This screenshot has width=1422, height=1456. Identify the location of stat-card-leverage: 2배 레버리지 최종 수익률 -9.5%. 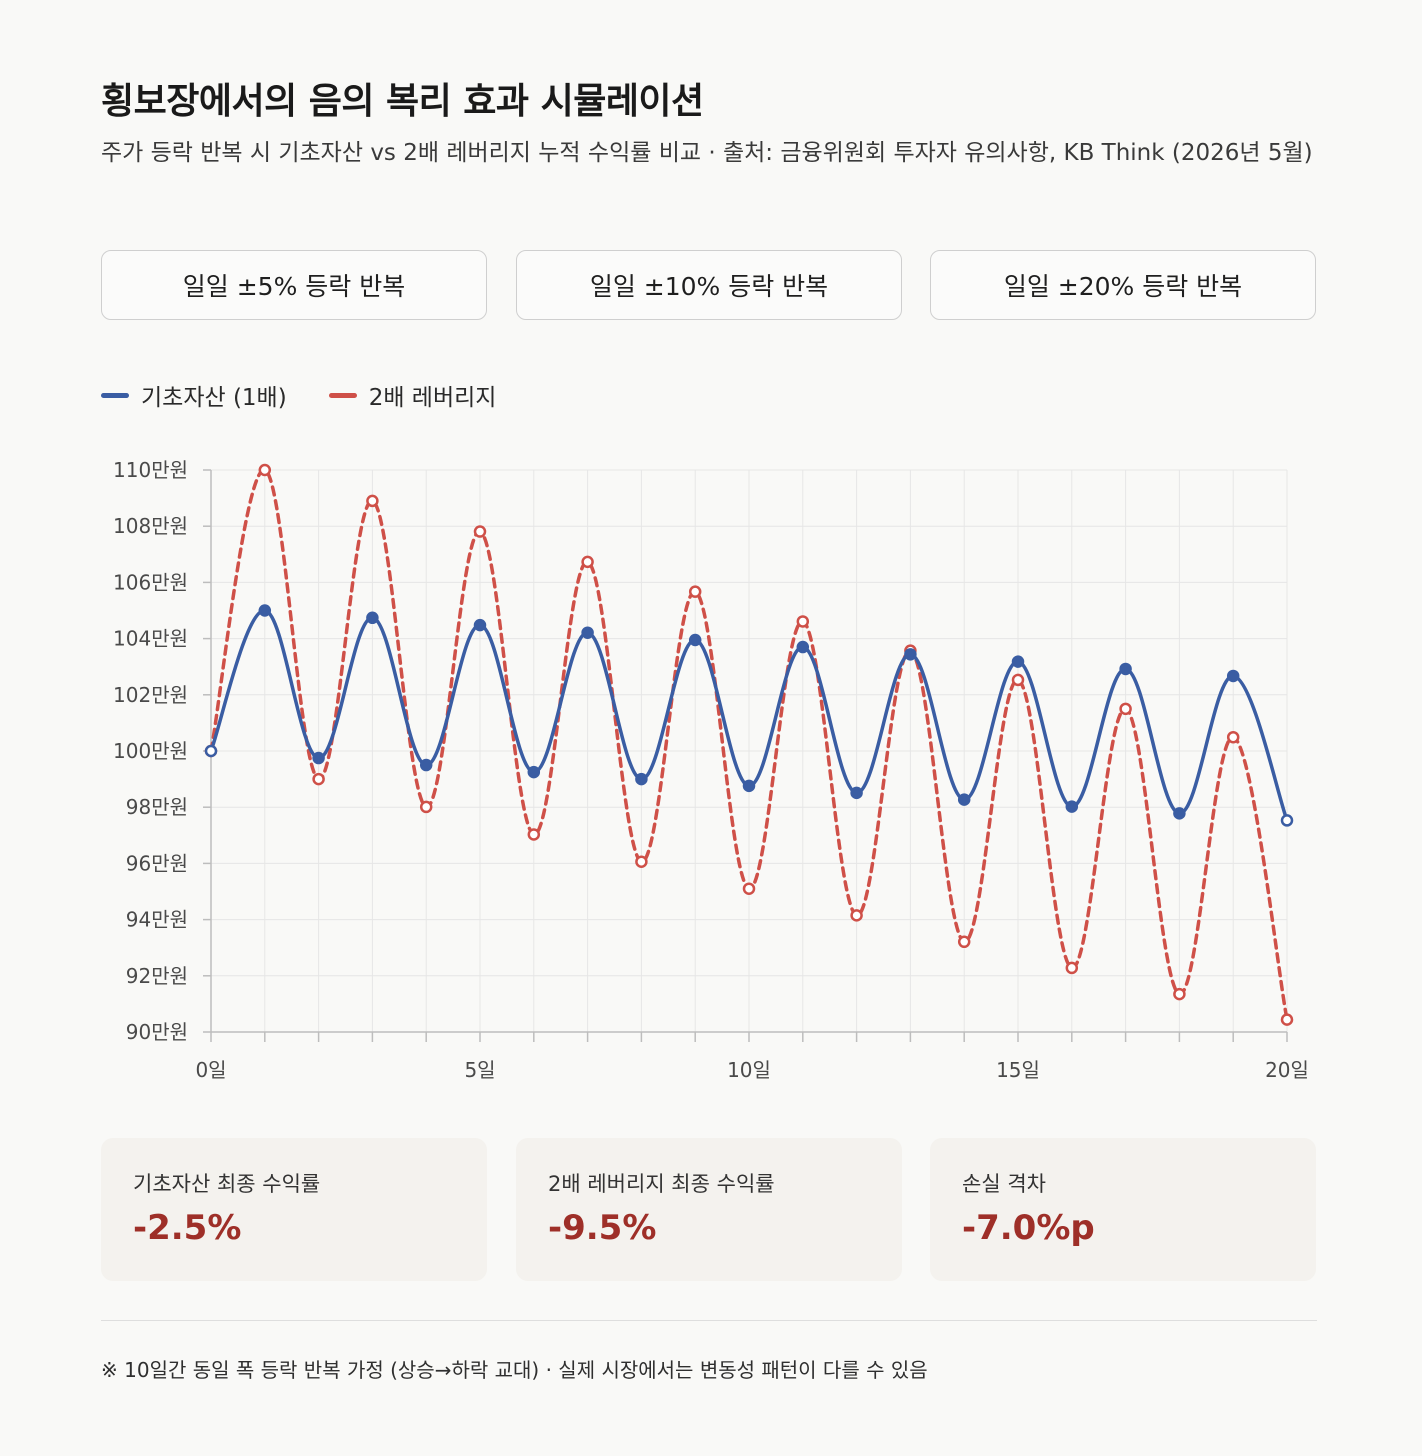
(709, 1209).